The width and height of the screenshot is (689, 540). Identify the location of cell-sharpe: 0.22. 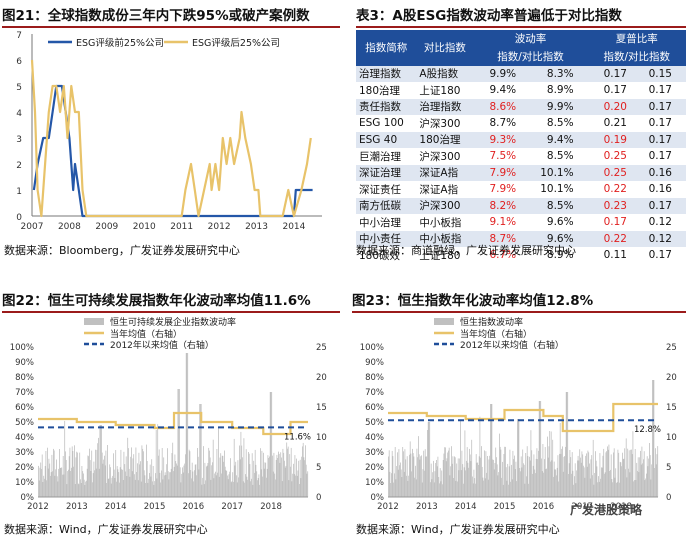
(612, 189).